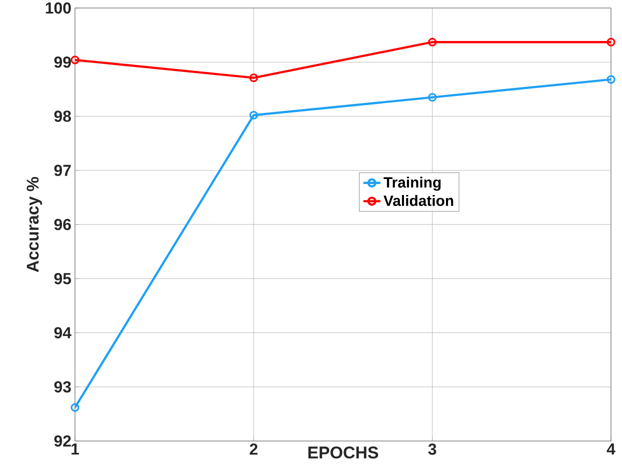  Describe the element at coordinates (34, 224) in the screenshot. I see `y-axis-title: Accuracy %` at that location.